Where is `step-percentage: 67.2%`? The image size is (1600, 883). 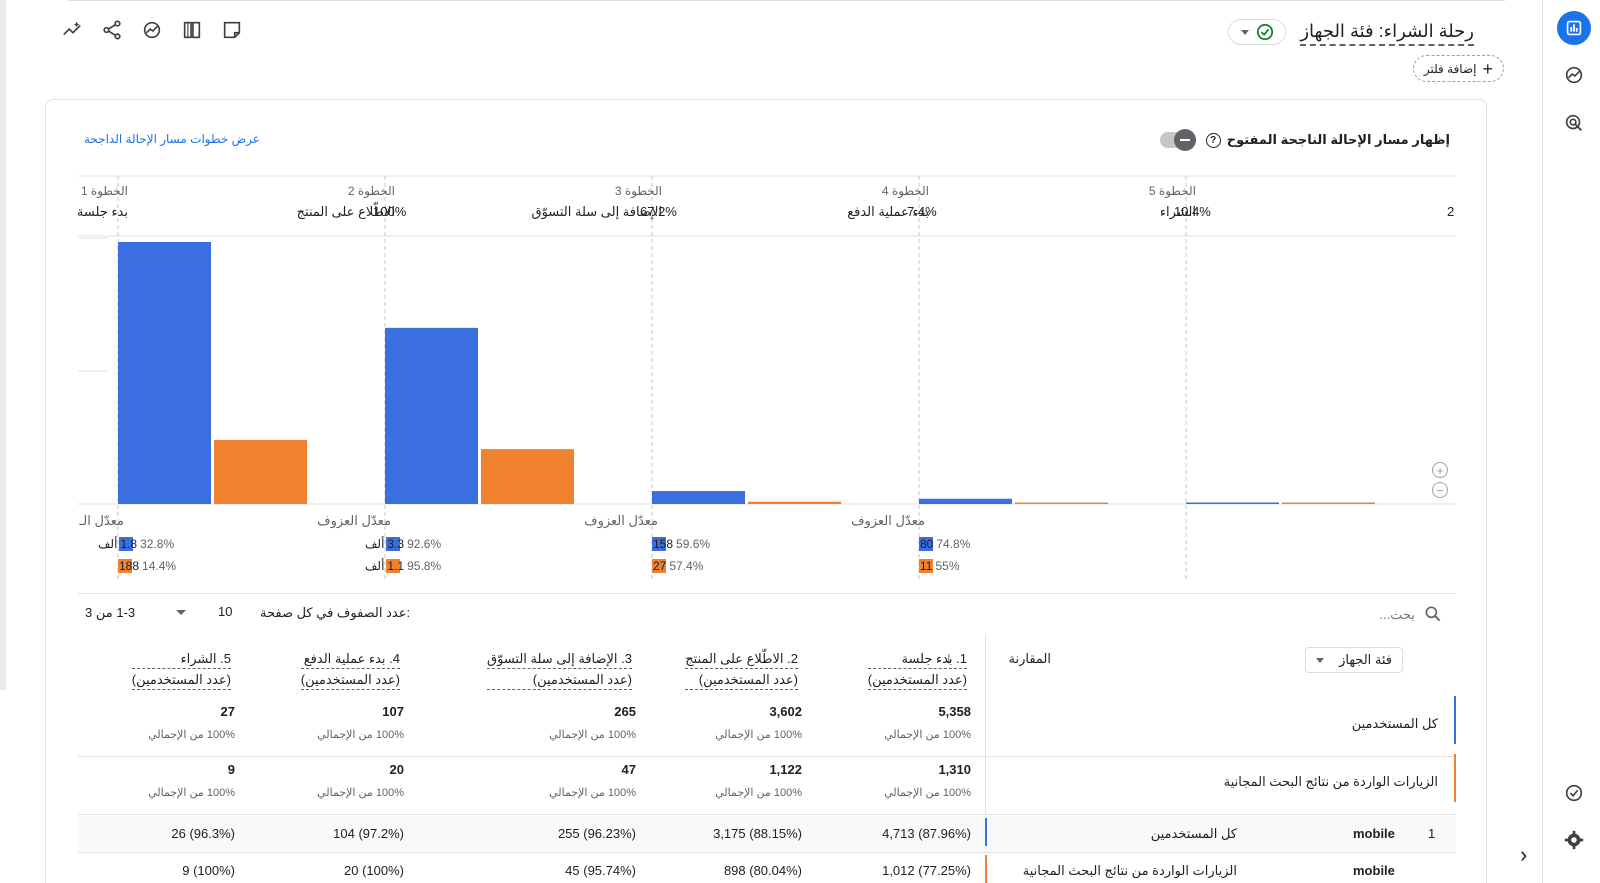 step-percentage: 67.2% is located at coordinates (658, 211).